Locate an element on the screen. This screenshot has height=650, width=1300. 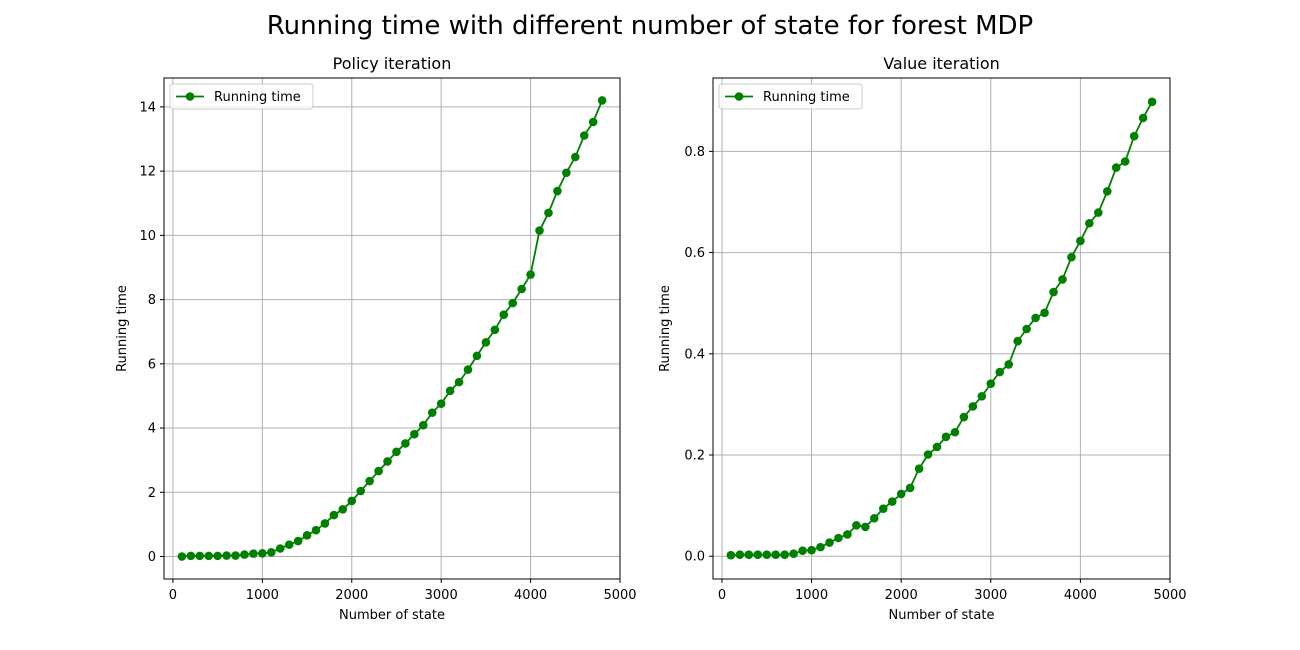
policy-y-tick-label: 0 is located at coordinates (152, 557).